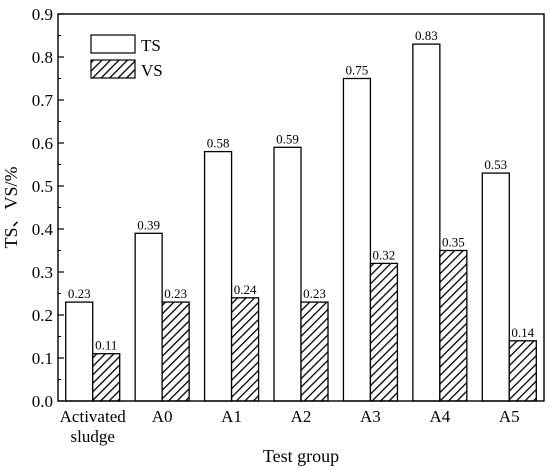 The height and width of the screenshot is (471, 550). What do you see at coordinates (384, 254) in the screenshot?
I see `data-label-vs-4: 0.32` at bounding box center [384, 254].